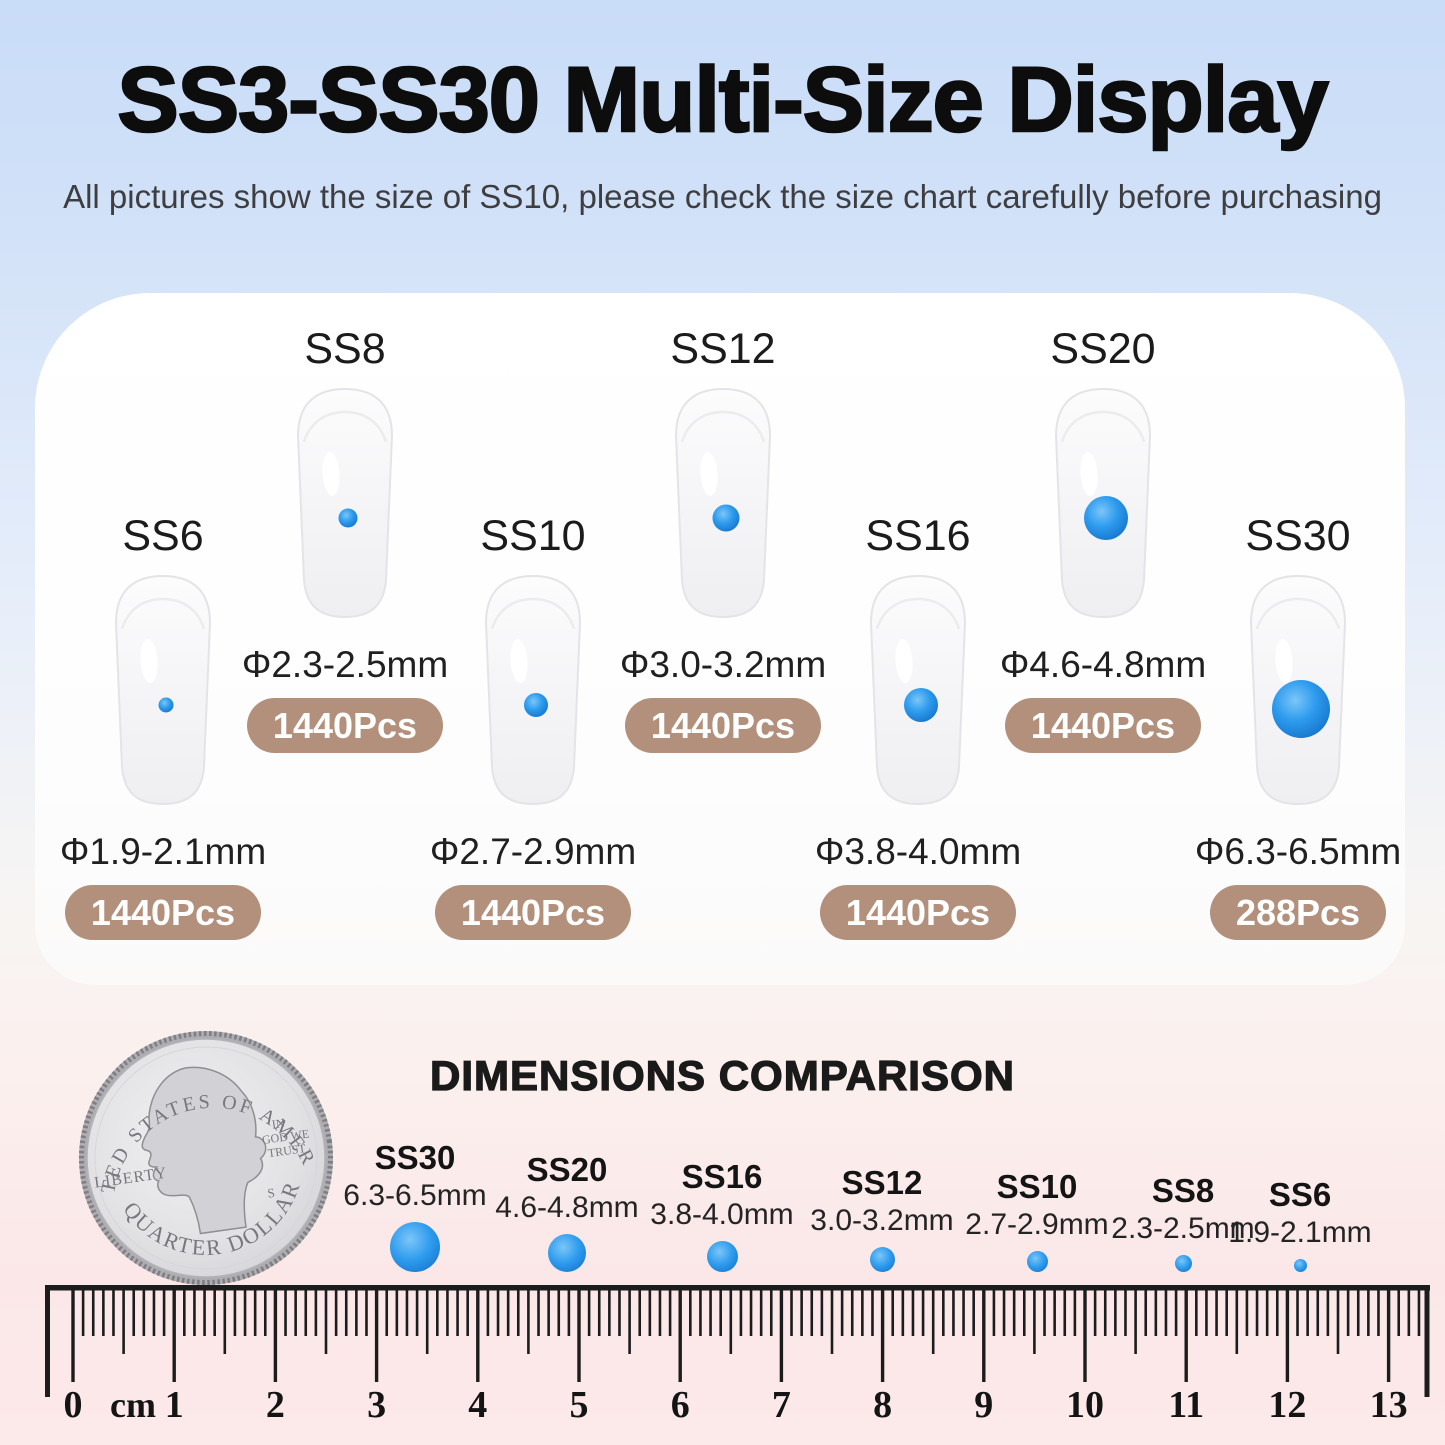 The image size is (1445, 1445). I want to click on piece-count-badge: 288Pcs, so click(1298, 912).